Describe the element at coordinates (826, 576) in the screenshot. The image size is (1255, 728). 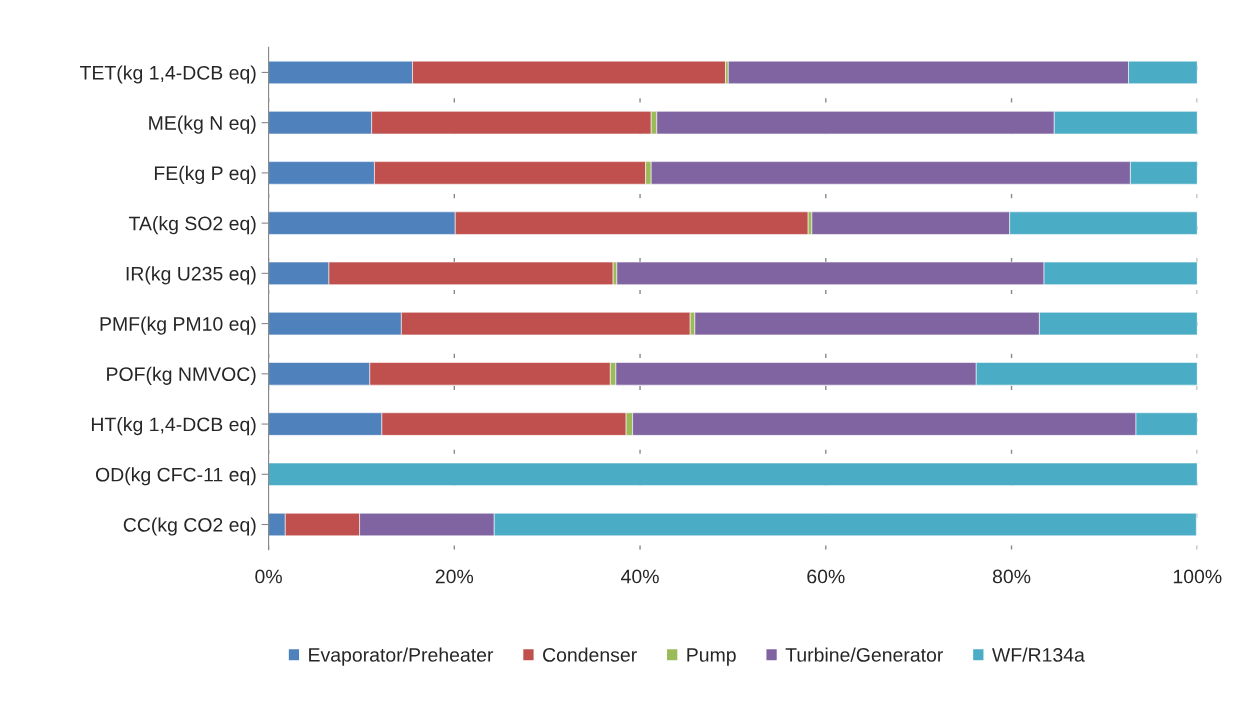
I see `x-tick-label: 60%` at that location.